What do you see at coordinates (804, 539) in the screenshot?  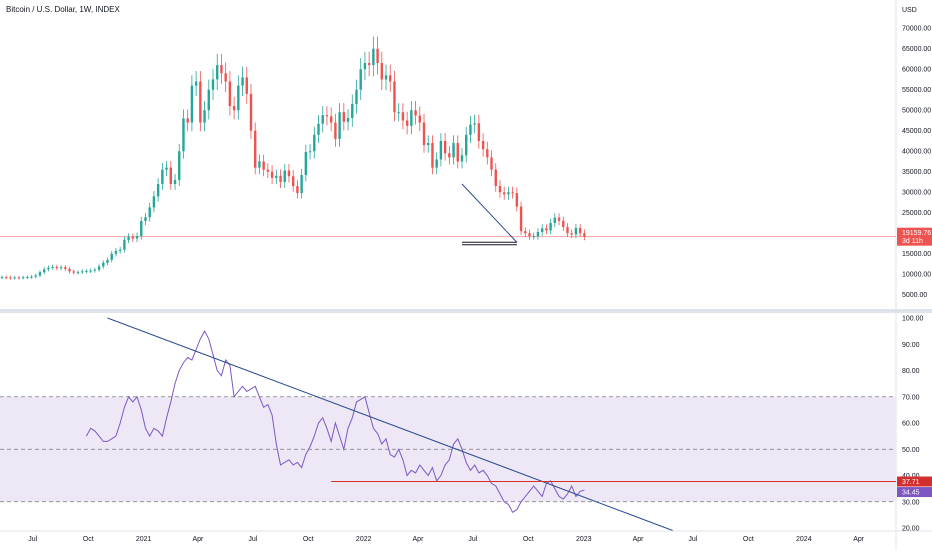 I see `time-tick-label: 2024` at bounding box center [804, 539].